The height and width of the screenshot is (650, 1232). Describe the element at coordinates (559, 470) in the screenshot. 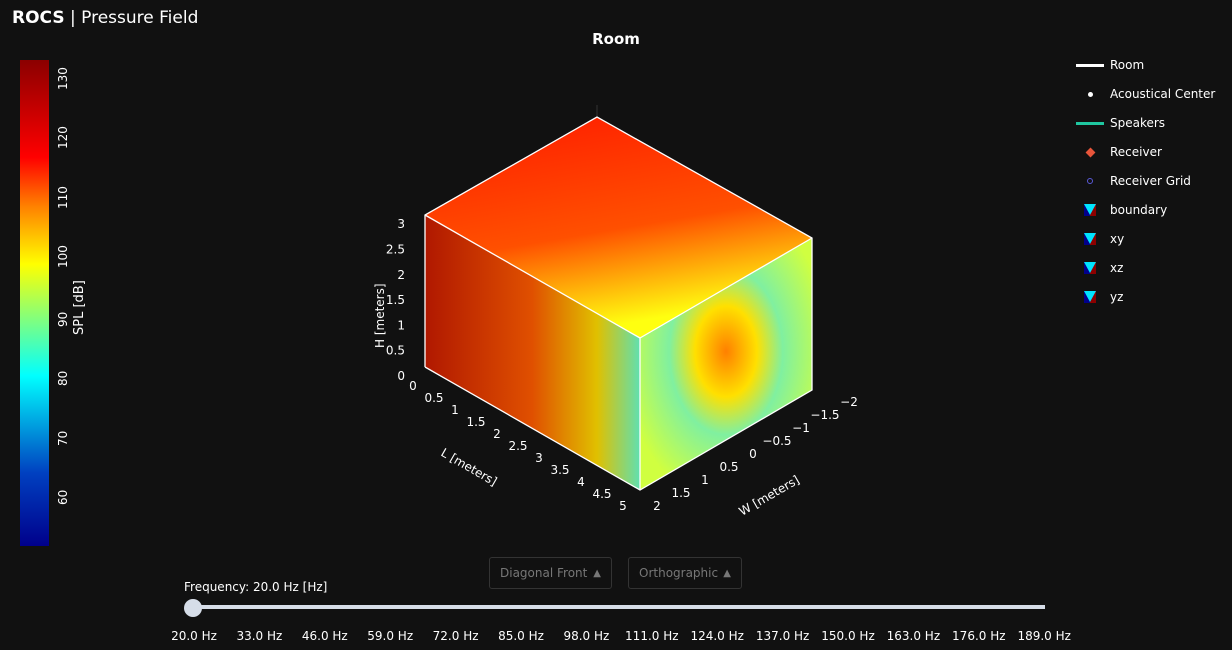

I see `axis-tick: 3.5` at that location.